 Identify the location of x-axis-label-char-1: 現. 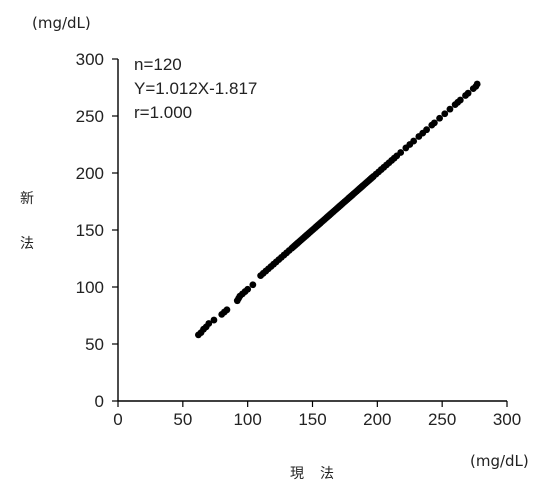
(297, 474).